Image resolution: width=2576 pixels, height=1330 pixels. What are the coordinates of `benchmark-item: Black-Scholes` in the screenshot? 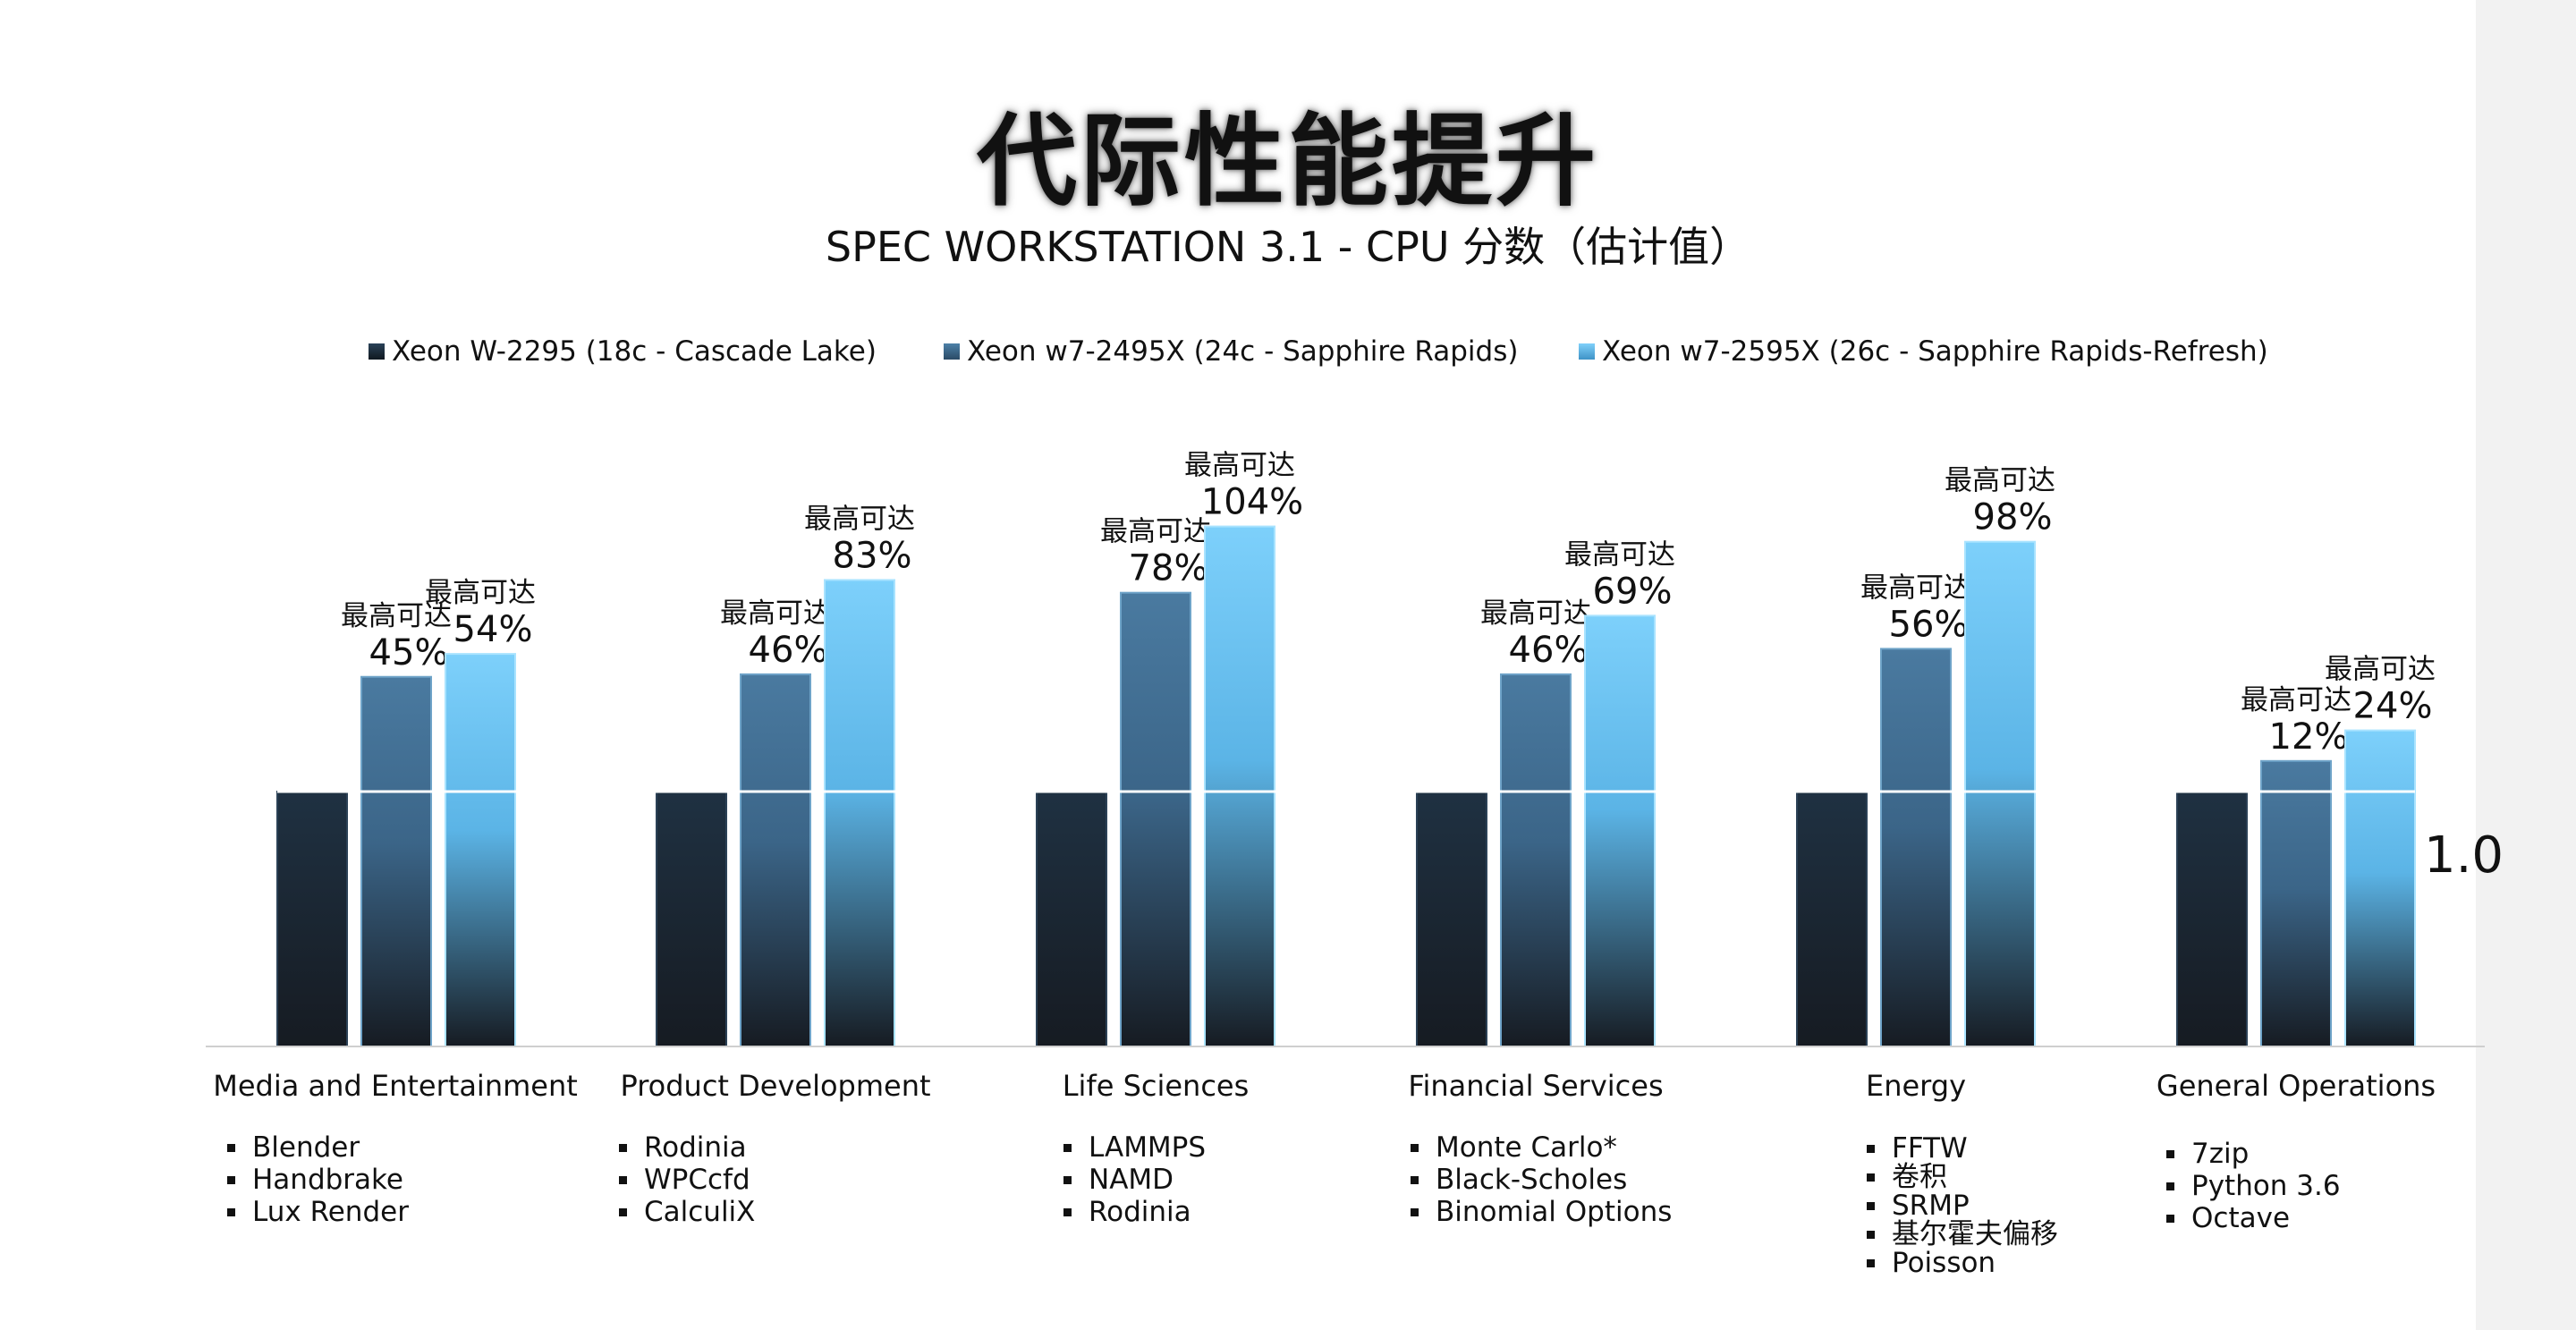 It's located at (1540, 1180).